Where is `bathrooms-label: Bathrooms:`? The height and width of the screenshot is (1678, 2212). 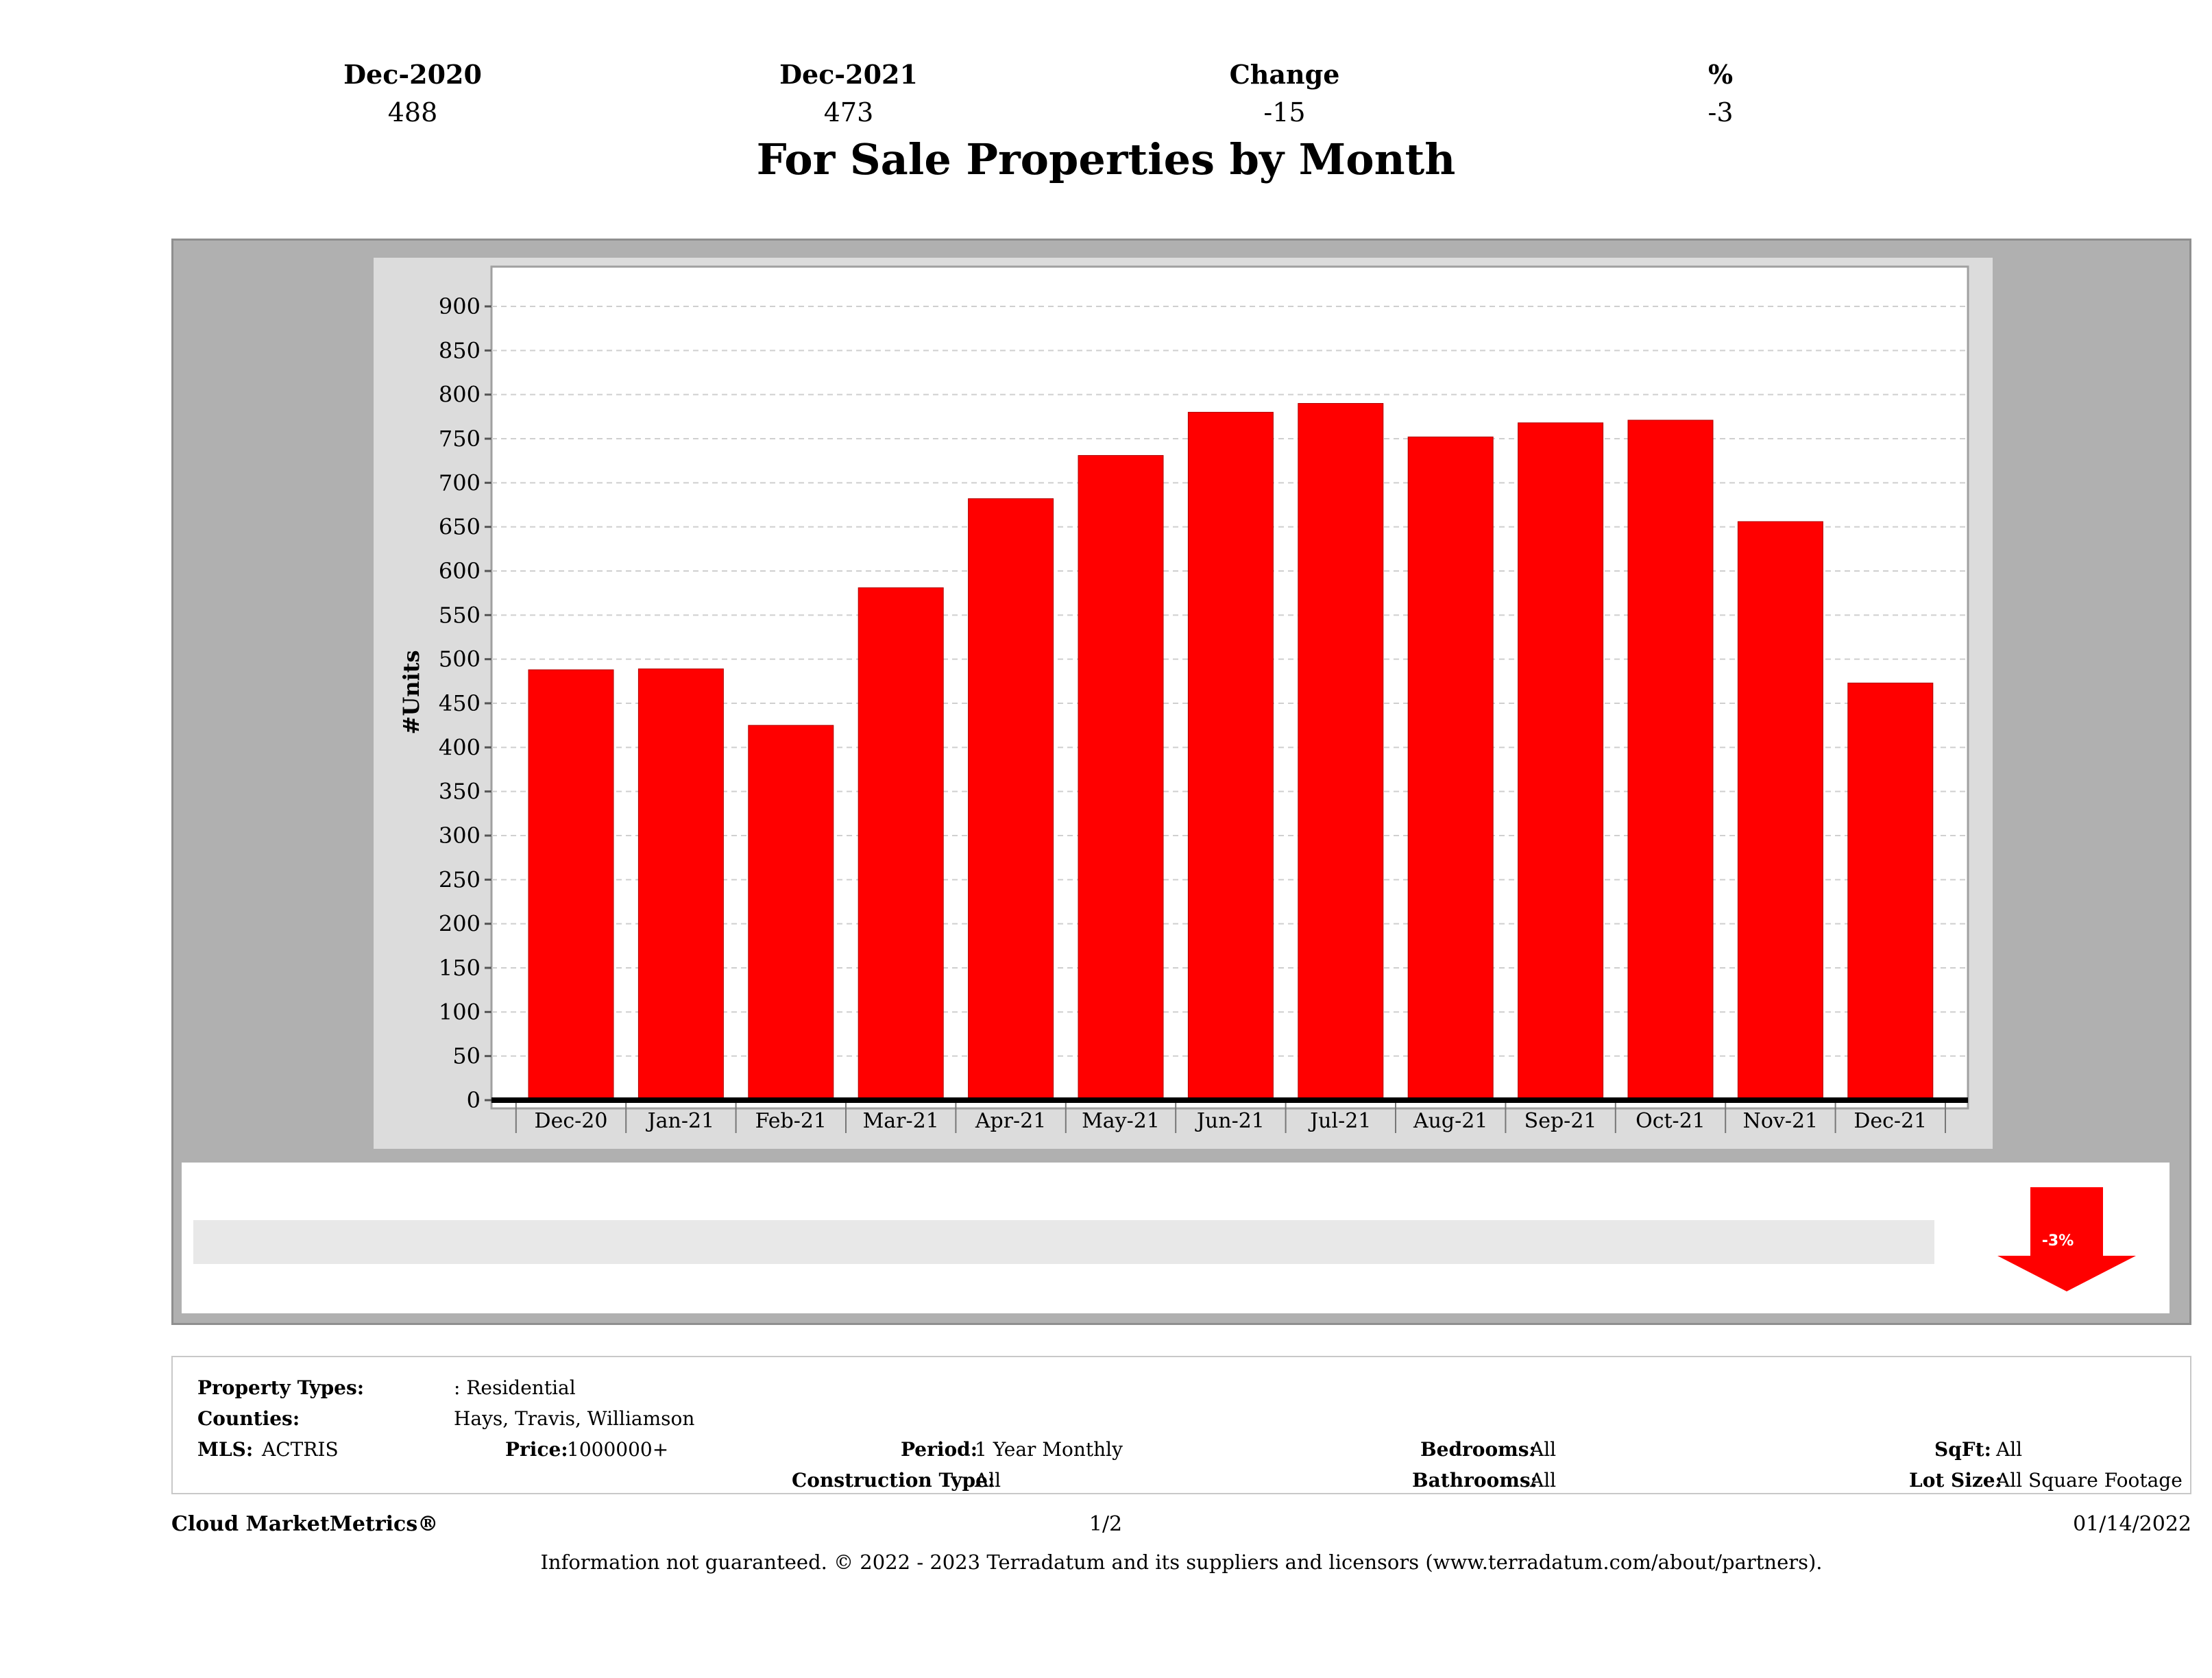 bathrooms-label: Bathrooms: is located at coordinates (1475, 1480).